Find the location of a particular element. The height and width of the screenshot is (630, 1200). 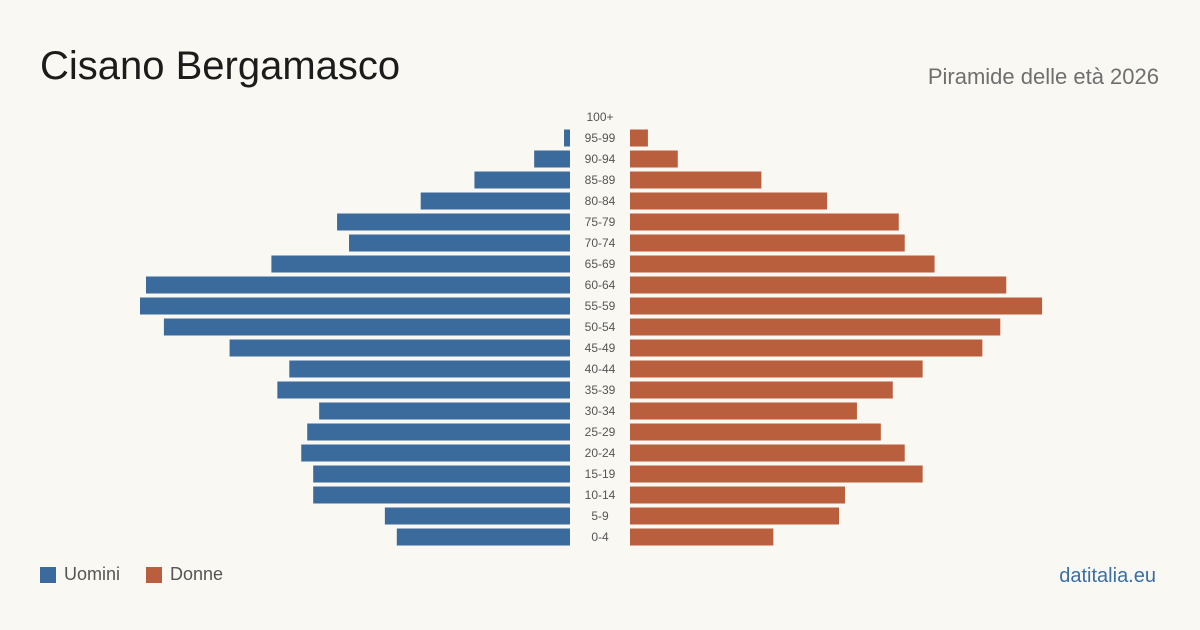

age-label-55-59: 55-59 is located at coordinates (600, 306).